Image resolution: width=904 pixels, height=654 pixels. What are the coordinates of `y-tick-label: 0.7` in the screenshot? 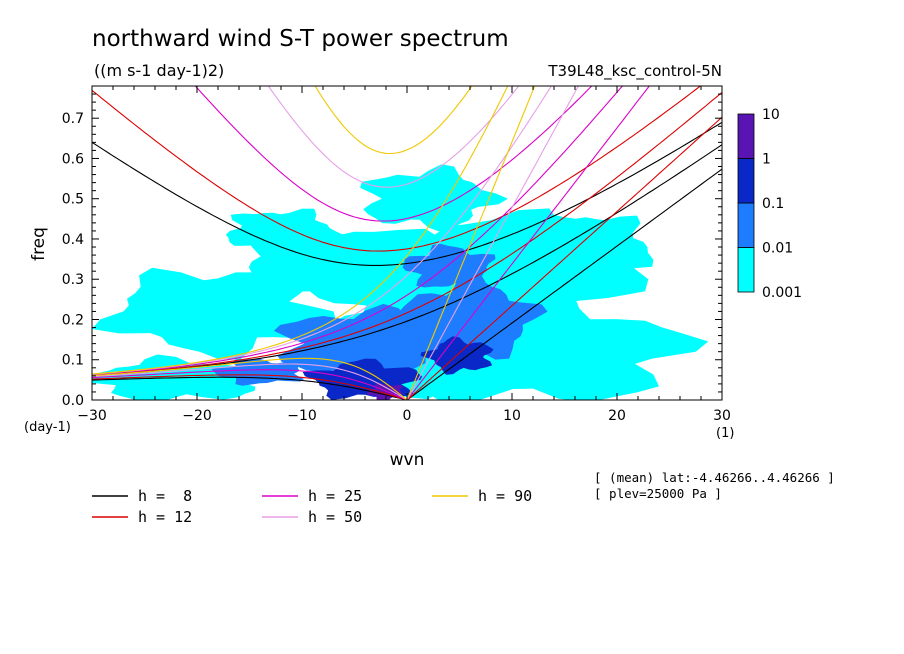 It's located at (73, 119).